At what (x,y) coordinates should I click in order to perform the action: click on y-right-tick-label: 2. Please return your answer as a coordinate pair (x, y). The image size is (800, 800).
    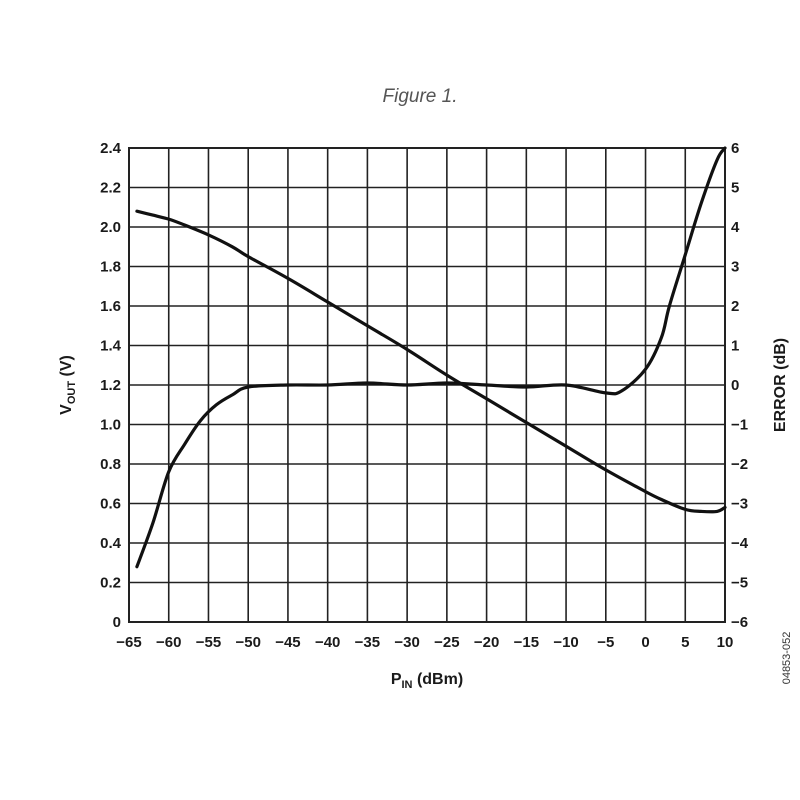
    Looking at the image, I should click on (735, 306).